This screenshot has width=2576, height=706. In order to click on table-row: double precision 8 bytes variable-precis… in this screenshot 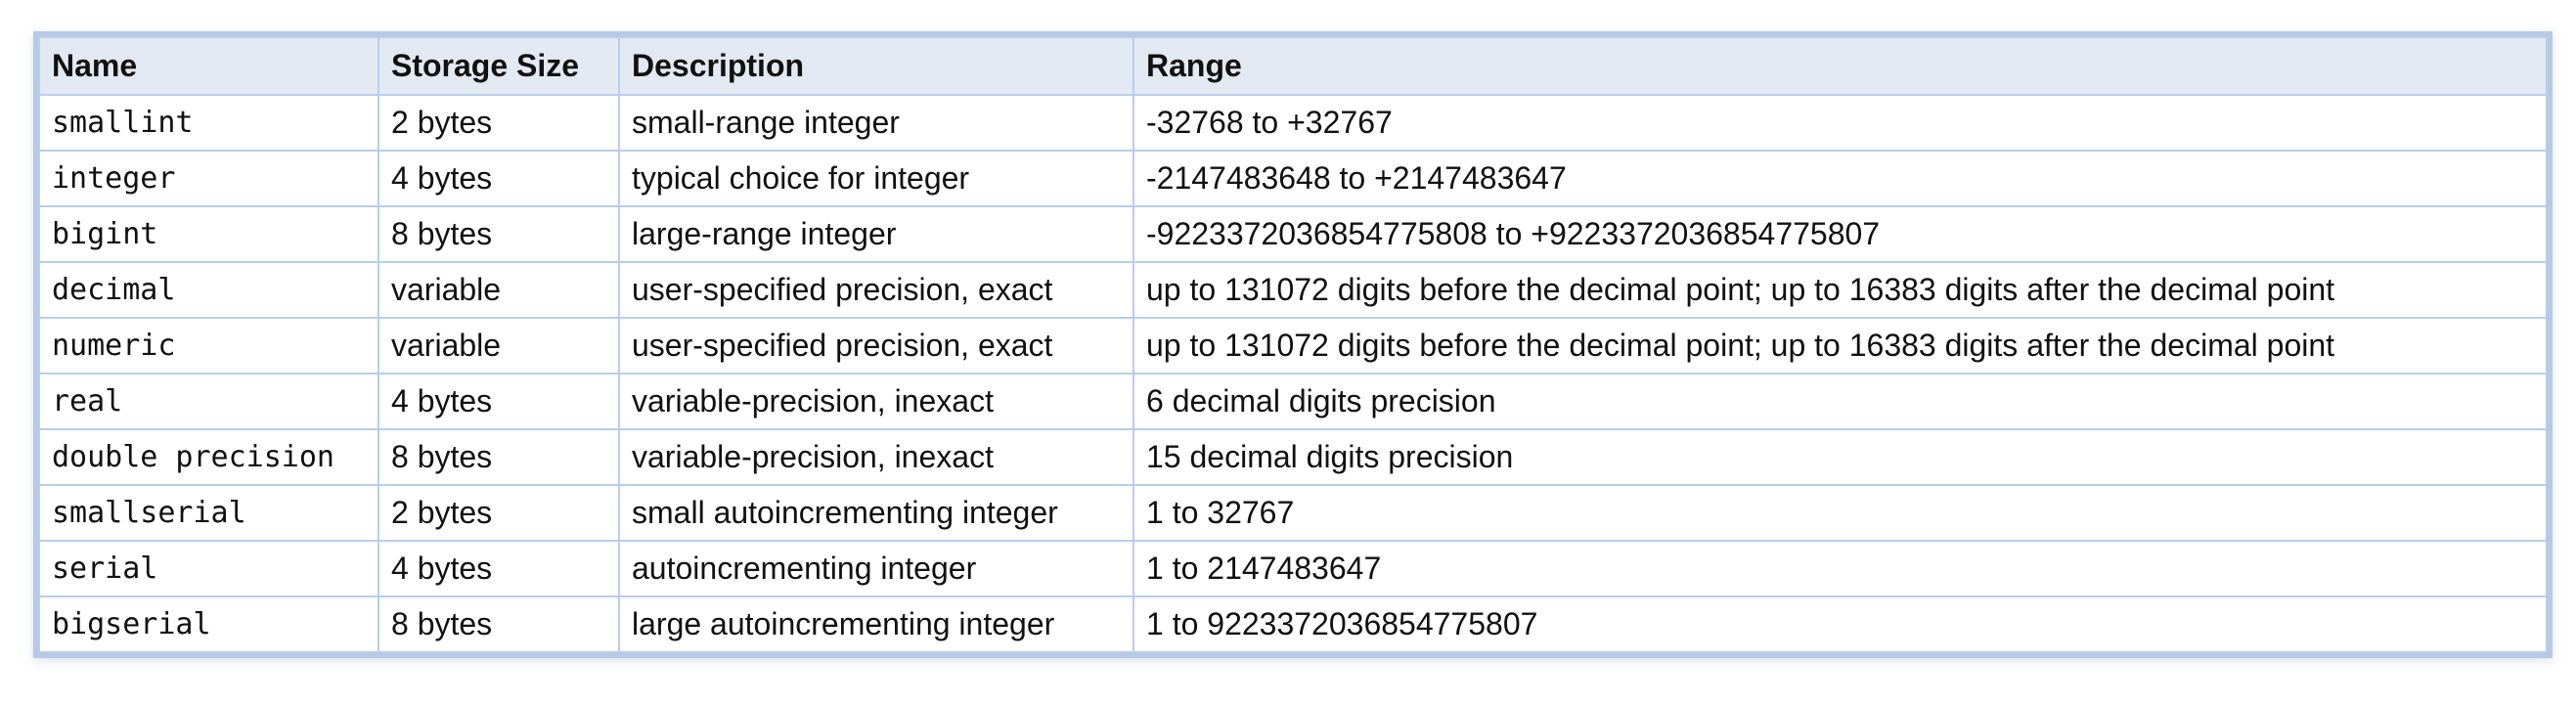, I will do `click(1293, 457)`.